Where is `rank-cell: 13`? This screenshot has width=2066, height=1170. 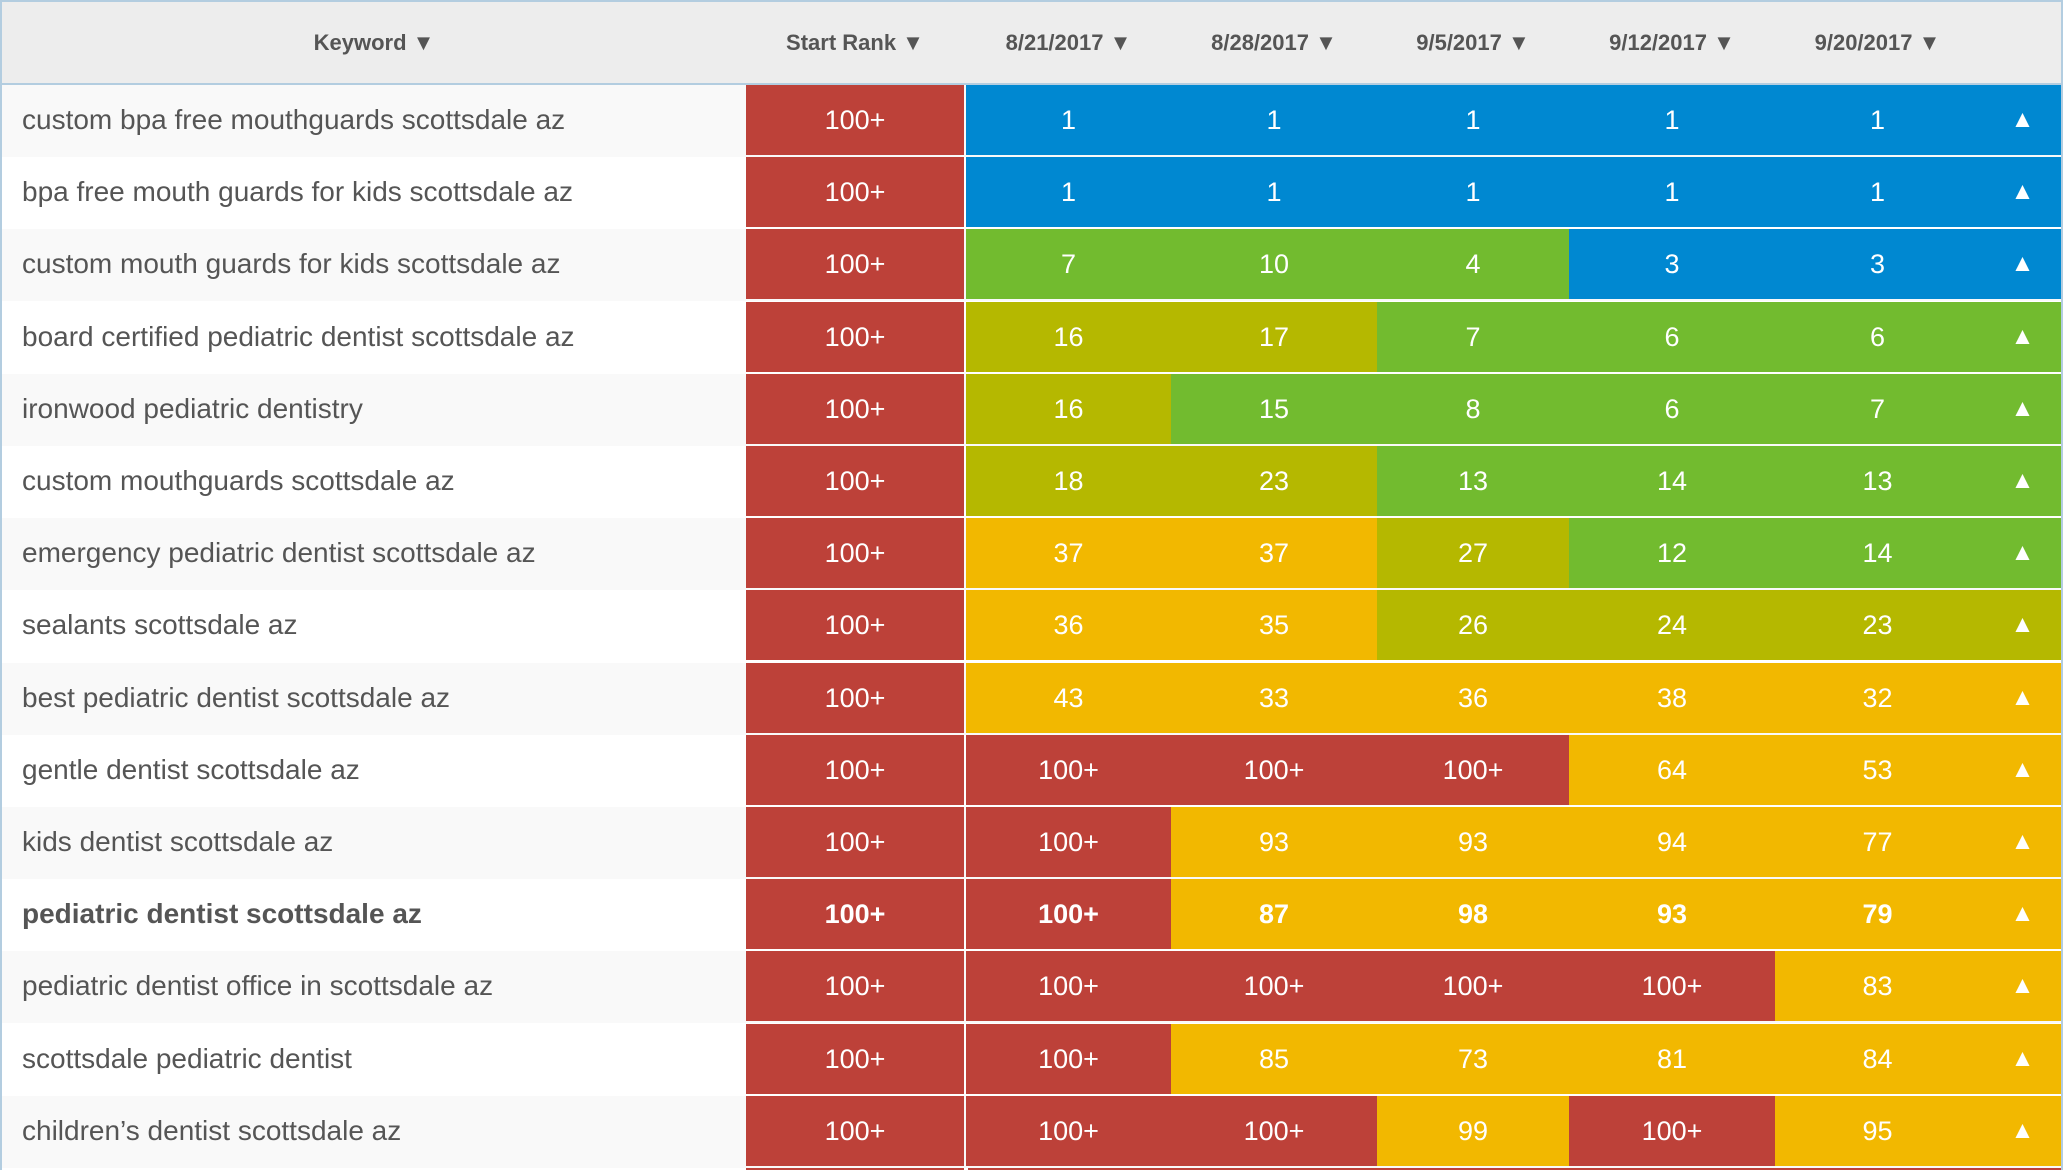 rank-cell: 13 is located at coordinates (1877, 481).